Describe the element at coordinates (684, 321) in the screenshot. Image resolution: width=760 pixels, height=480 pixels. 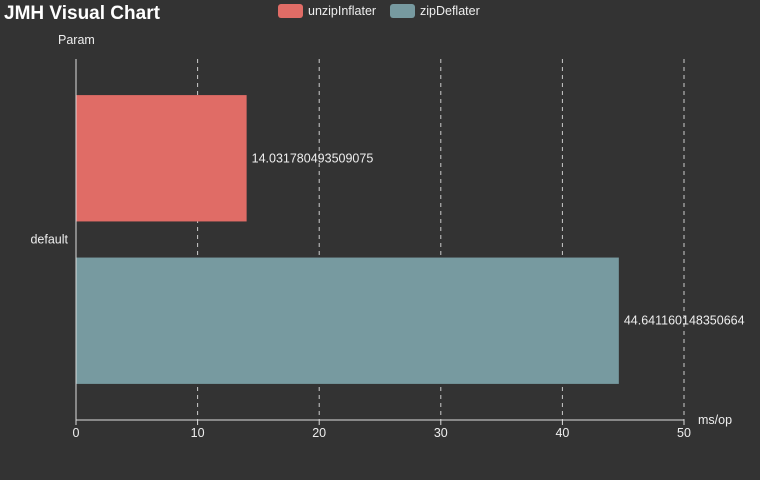
I see `data-label: 44.641160148350664` at that location.